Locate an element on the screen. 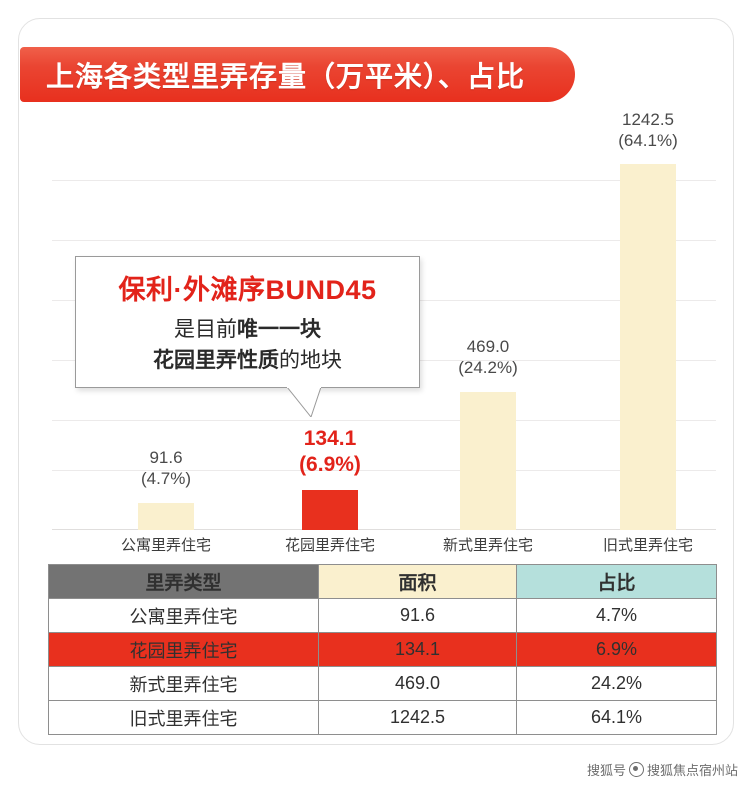  page-title: 上海各类型里弄存量（万平米）、占比 is located at coordinates (286, 76).